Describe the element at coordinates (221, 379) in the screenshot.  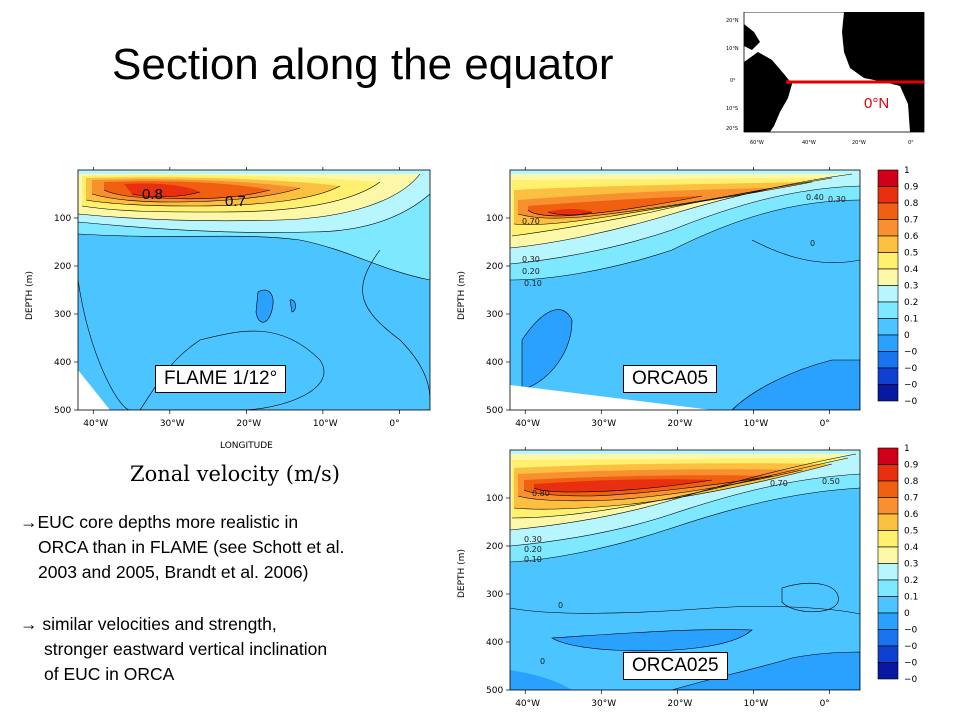
I see `panel-label-flame: FLAME 1/12°` at that location.